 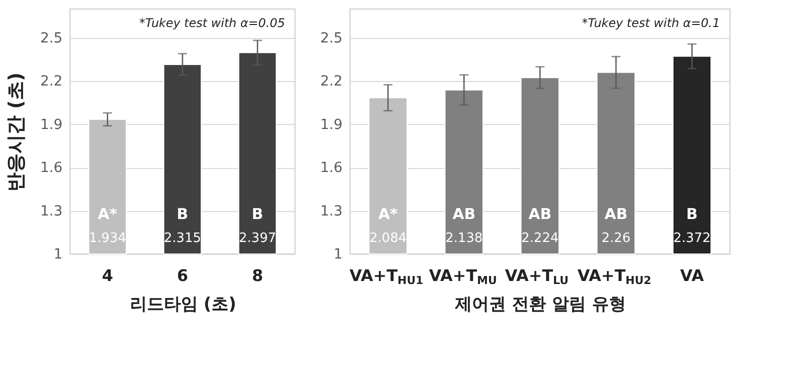 I want to click on data-label: 2.397, so click(x=257, y=238).